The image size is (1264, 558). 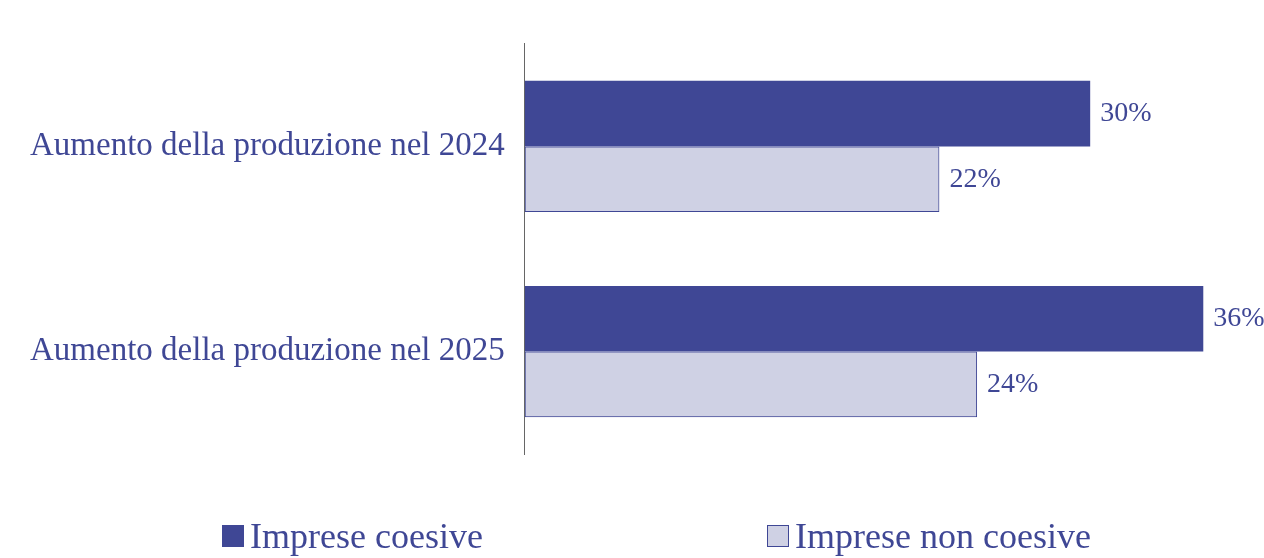 I want to click on y-tick-label: Aumento della produzione nel 2024, so click(x=267, y=144).